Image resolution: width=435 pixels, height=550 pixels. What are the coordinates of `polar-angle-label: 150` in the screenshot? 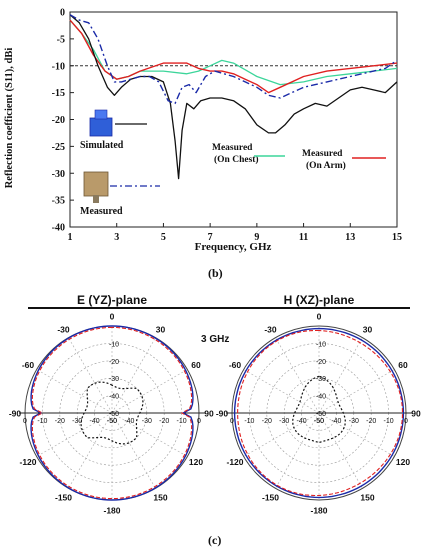 It's located at (367, 498).